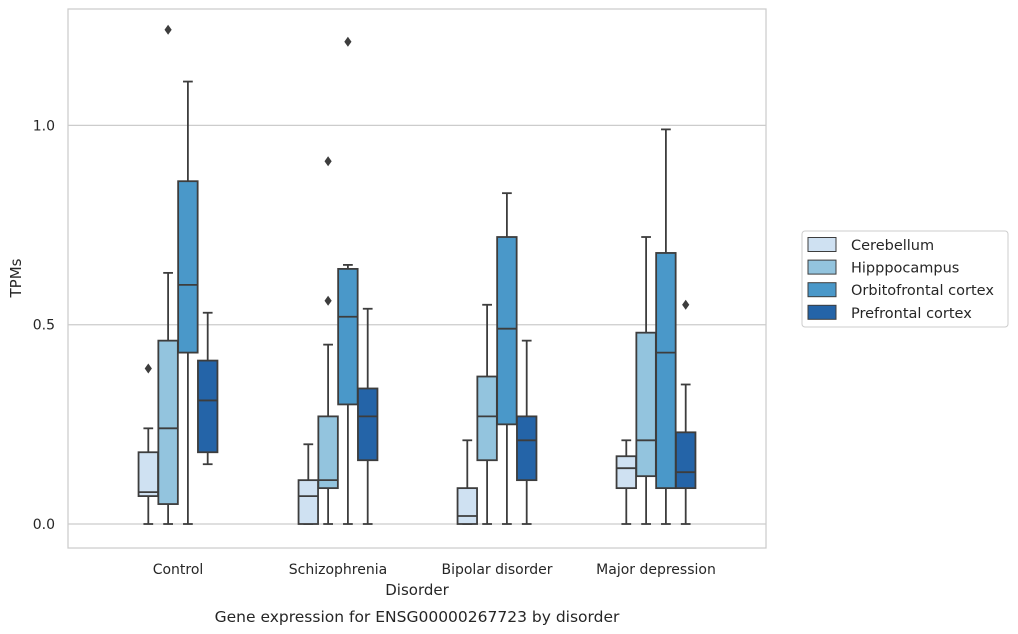  I want to click on x-tick-label: Bipolar disorder, so click(496, 570).